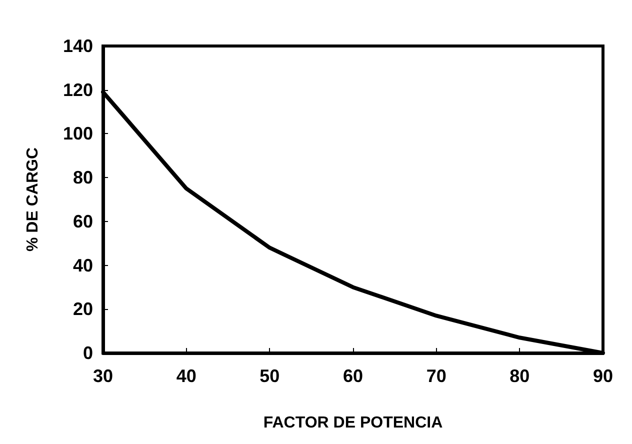 Image resolution: width=632 pixels, height=444 pixels. What do you see at coordinates (33, 199) in the screenshot?
I see `y-axis-title: % DE CARGC` at bounding box center [33, 199].